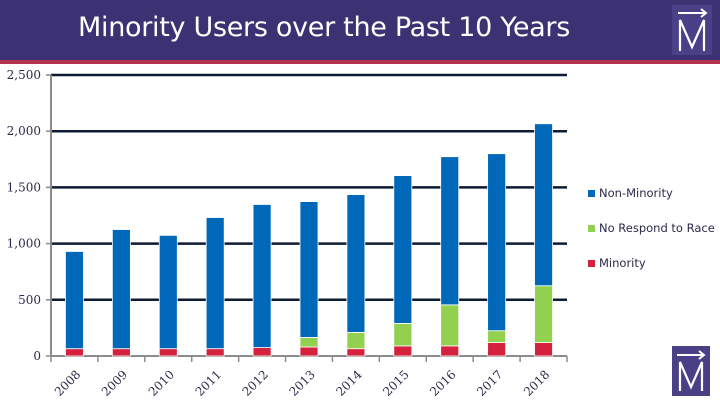 The width and height of the screenshot is (720, 405). I want to click on legend-swatch-minority, so click(591, 263).